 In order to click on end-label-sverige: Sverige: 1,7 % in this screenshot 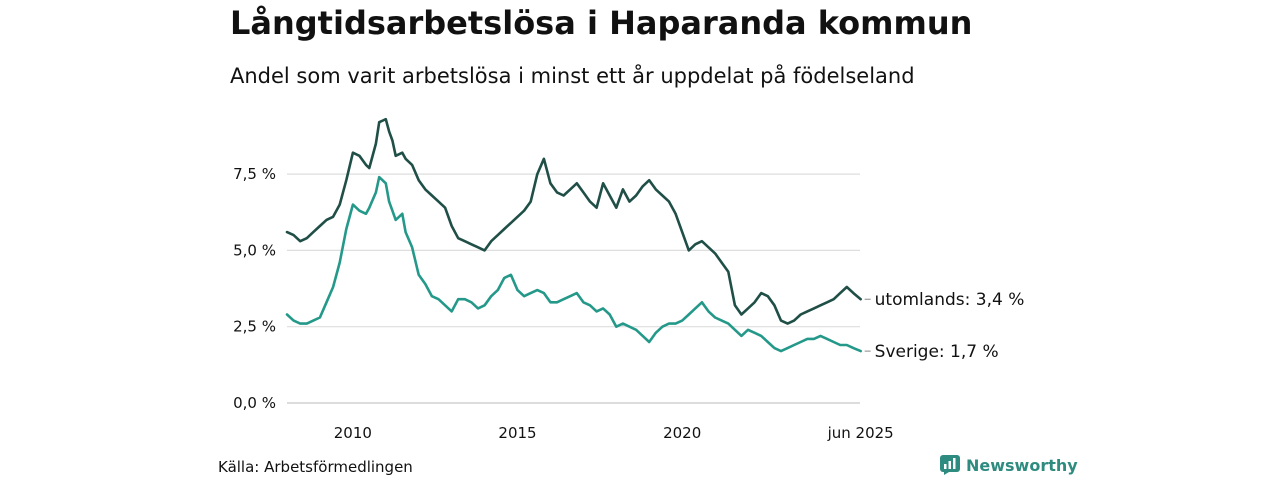, I will do `click(937, 352)`.